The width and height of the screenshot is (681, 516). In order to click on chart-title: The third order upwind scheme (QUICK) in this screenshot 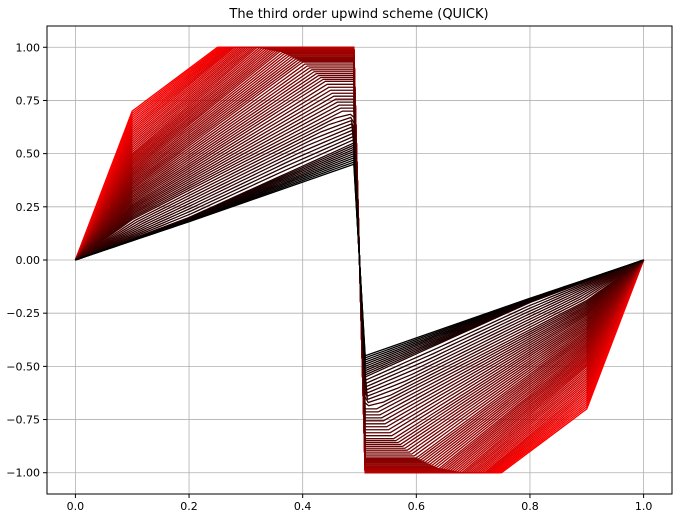, I will do `click(358, 14)`.